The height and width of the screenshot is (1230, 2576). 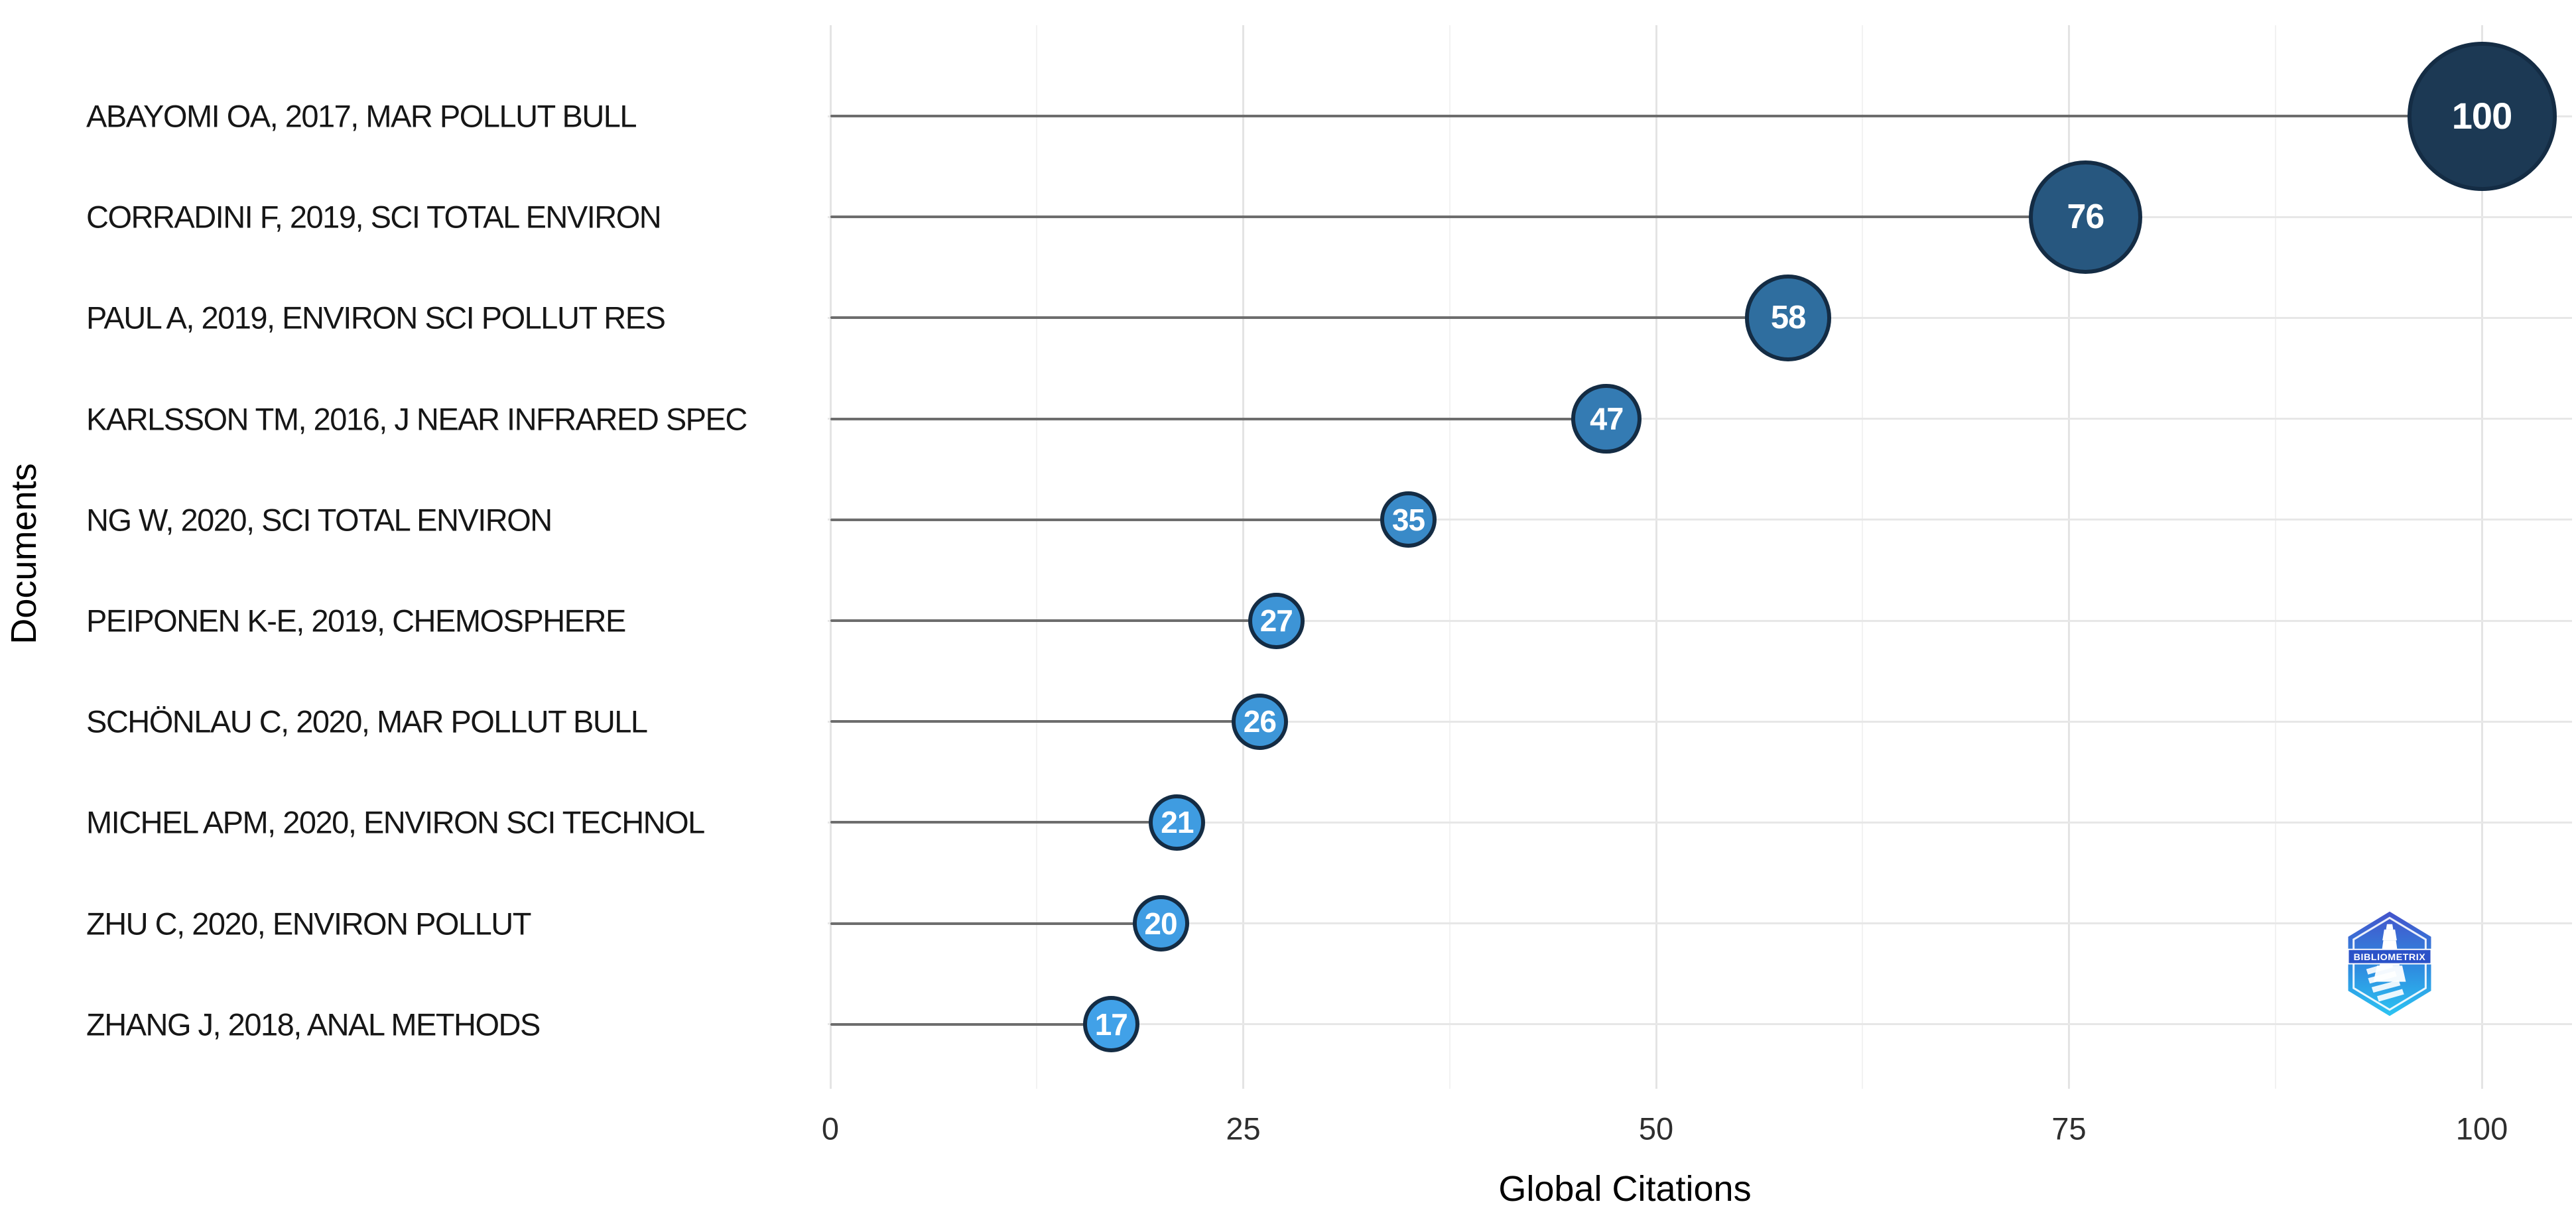 I want to click on document-label: ABAYOMI OA, 2017, MAR POLLUT BULL, so click(x=361, y=116).